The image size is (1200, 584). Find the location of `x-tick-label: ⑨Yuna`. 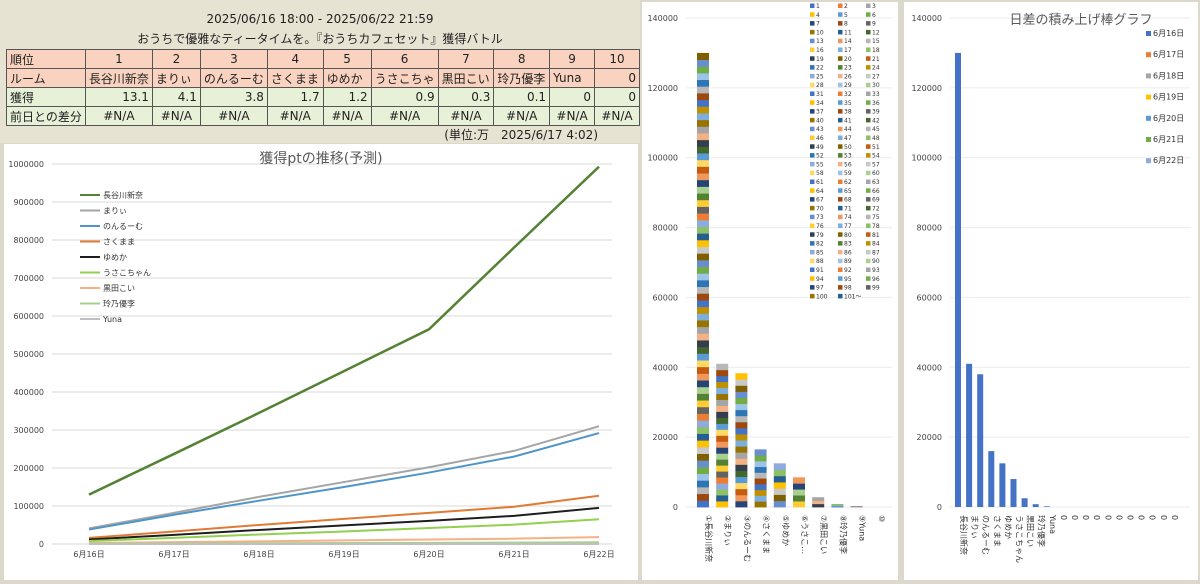

x-tick-label: ⑨Yuna is located at coordinates (862, 528).